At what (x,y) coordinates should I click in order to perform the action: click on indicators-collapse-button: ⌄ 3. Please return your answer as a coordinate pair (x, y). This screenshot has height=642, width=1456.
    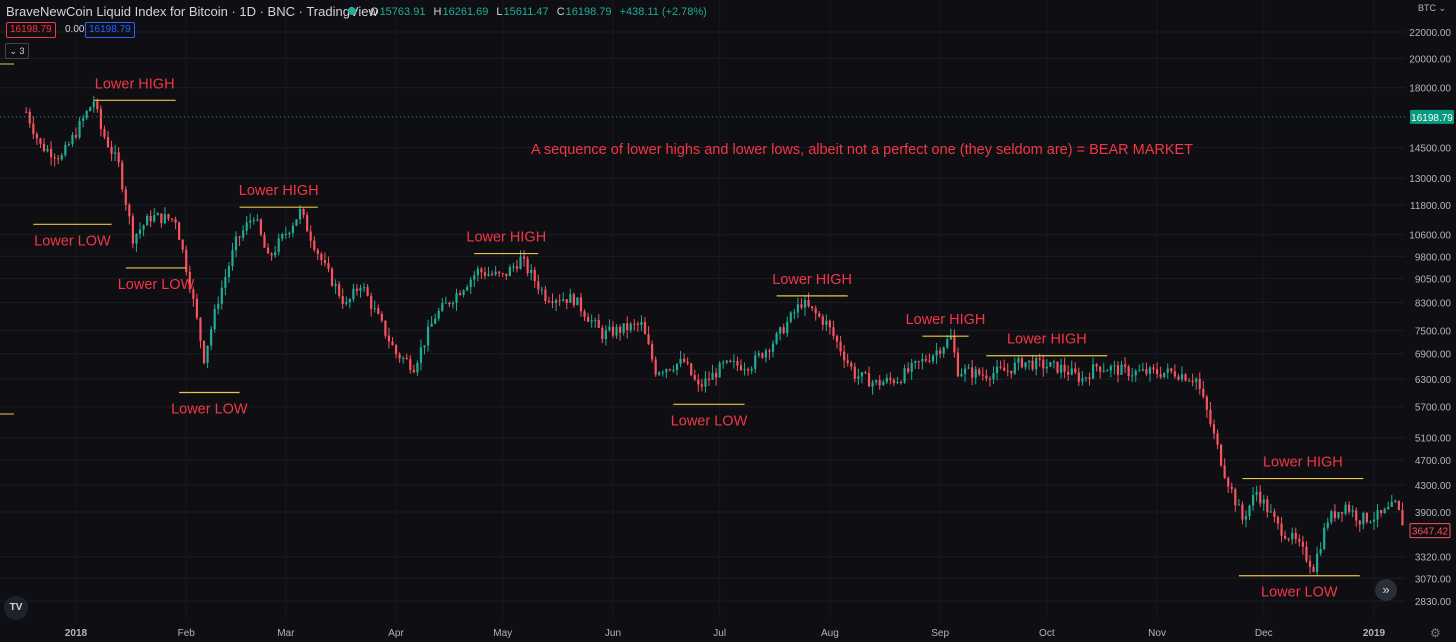
    Looking at the image, I should click on (17, 51).